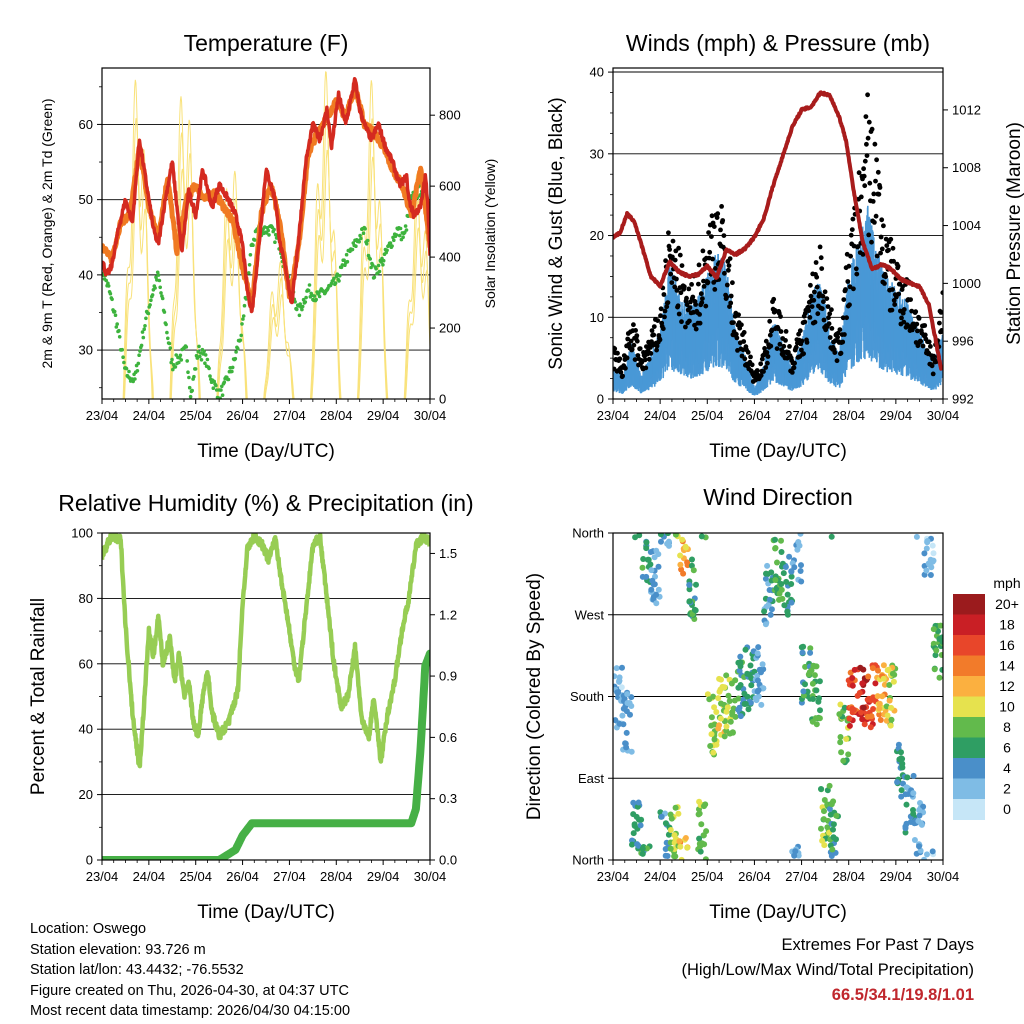 The image size is (1024, 1024). I want to click on speed-legend: mph 20+ 18 16 14 12 10 8 6 4 2 0, so click(987, 697).